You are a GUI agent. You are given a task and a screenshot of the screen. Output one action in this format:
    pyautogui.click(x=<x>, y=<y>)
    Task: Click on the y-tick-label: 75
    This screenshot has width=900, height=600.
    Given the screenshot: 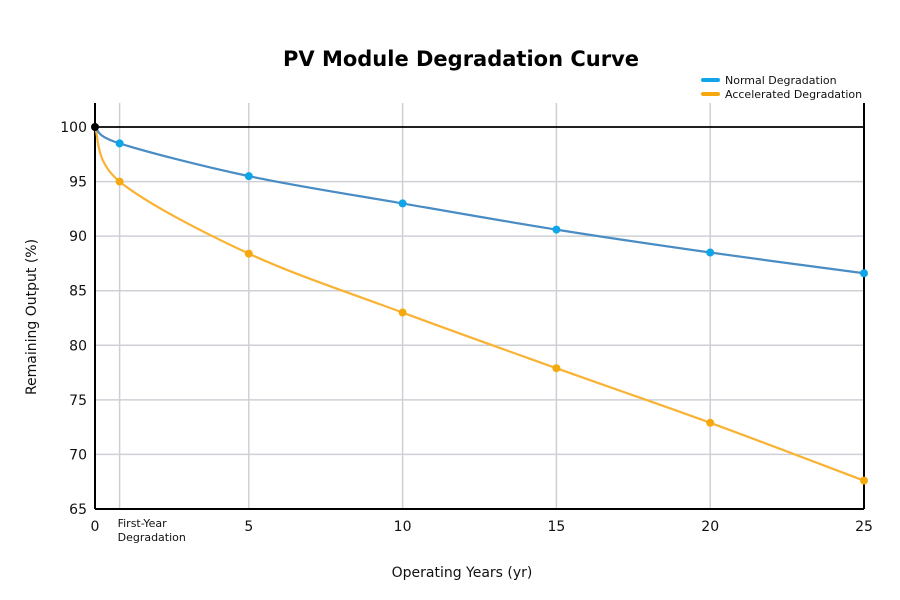 What is the action you would take?
    pyautogui.click(x=78, y=401)
    